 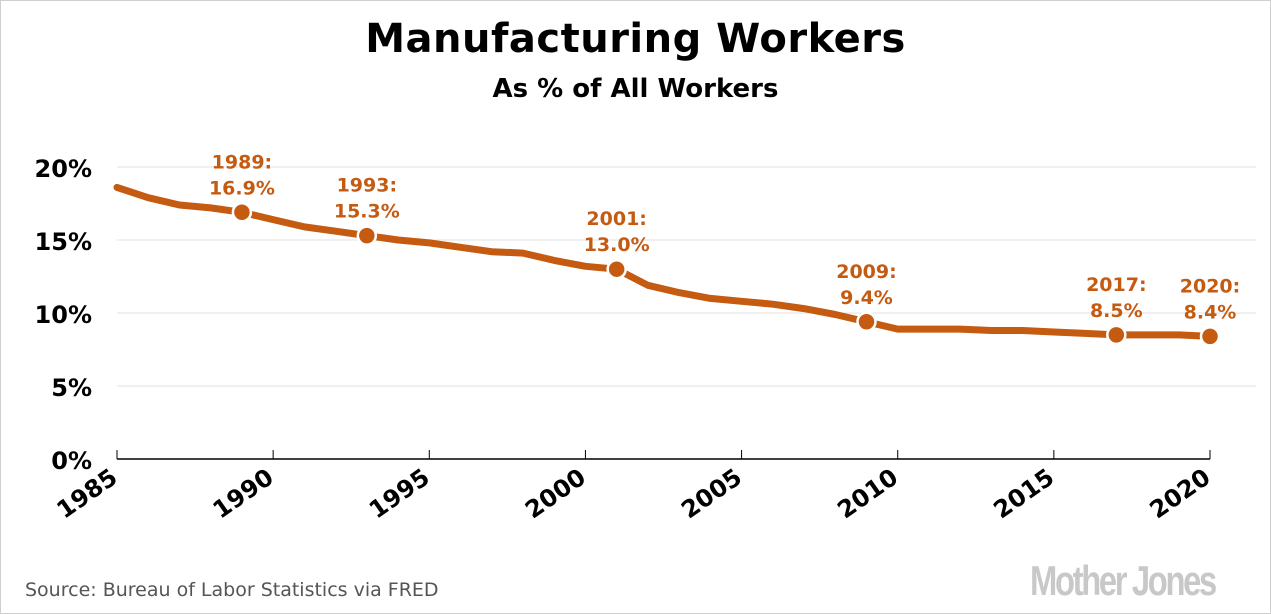 What do you see at coordinates (866, 298) in the screenshot?
I see `annotation-value-label: 9.4%` at bounding box center [866, 298].